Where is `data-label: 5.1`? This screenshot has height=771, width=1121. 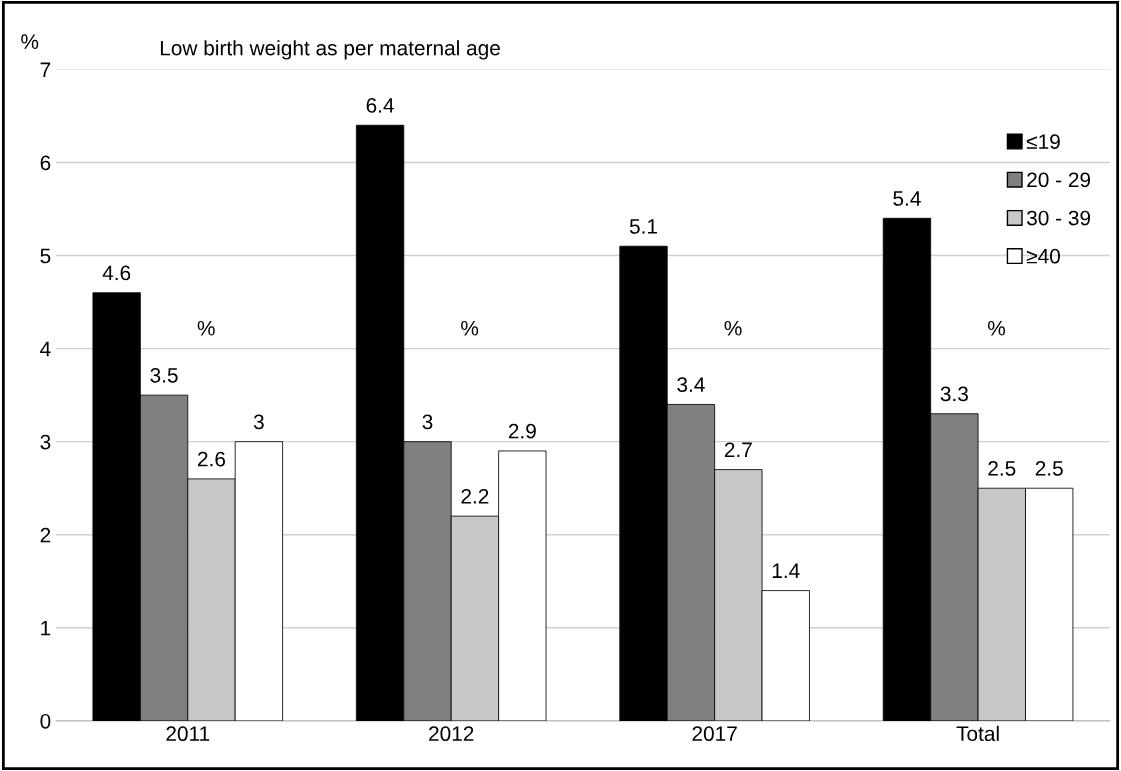 data-label: 5.1 is located at coordinates (643, 226).